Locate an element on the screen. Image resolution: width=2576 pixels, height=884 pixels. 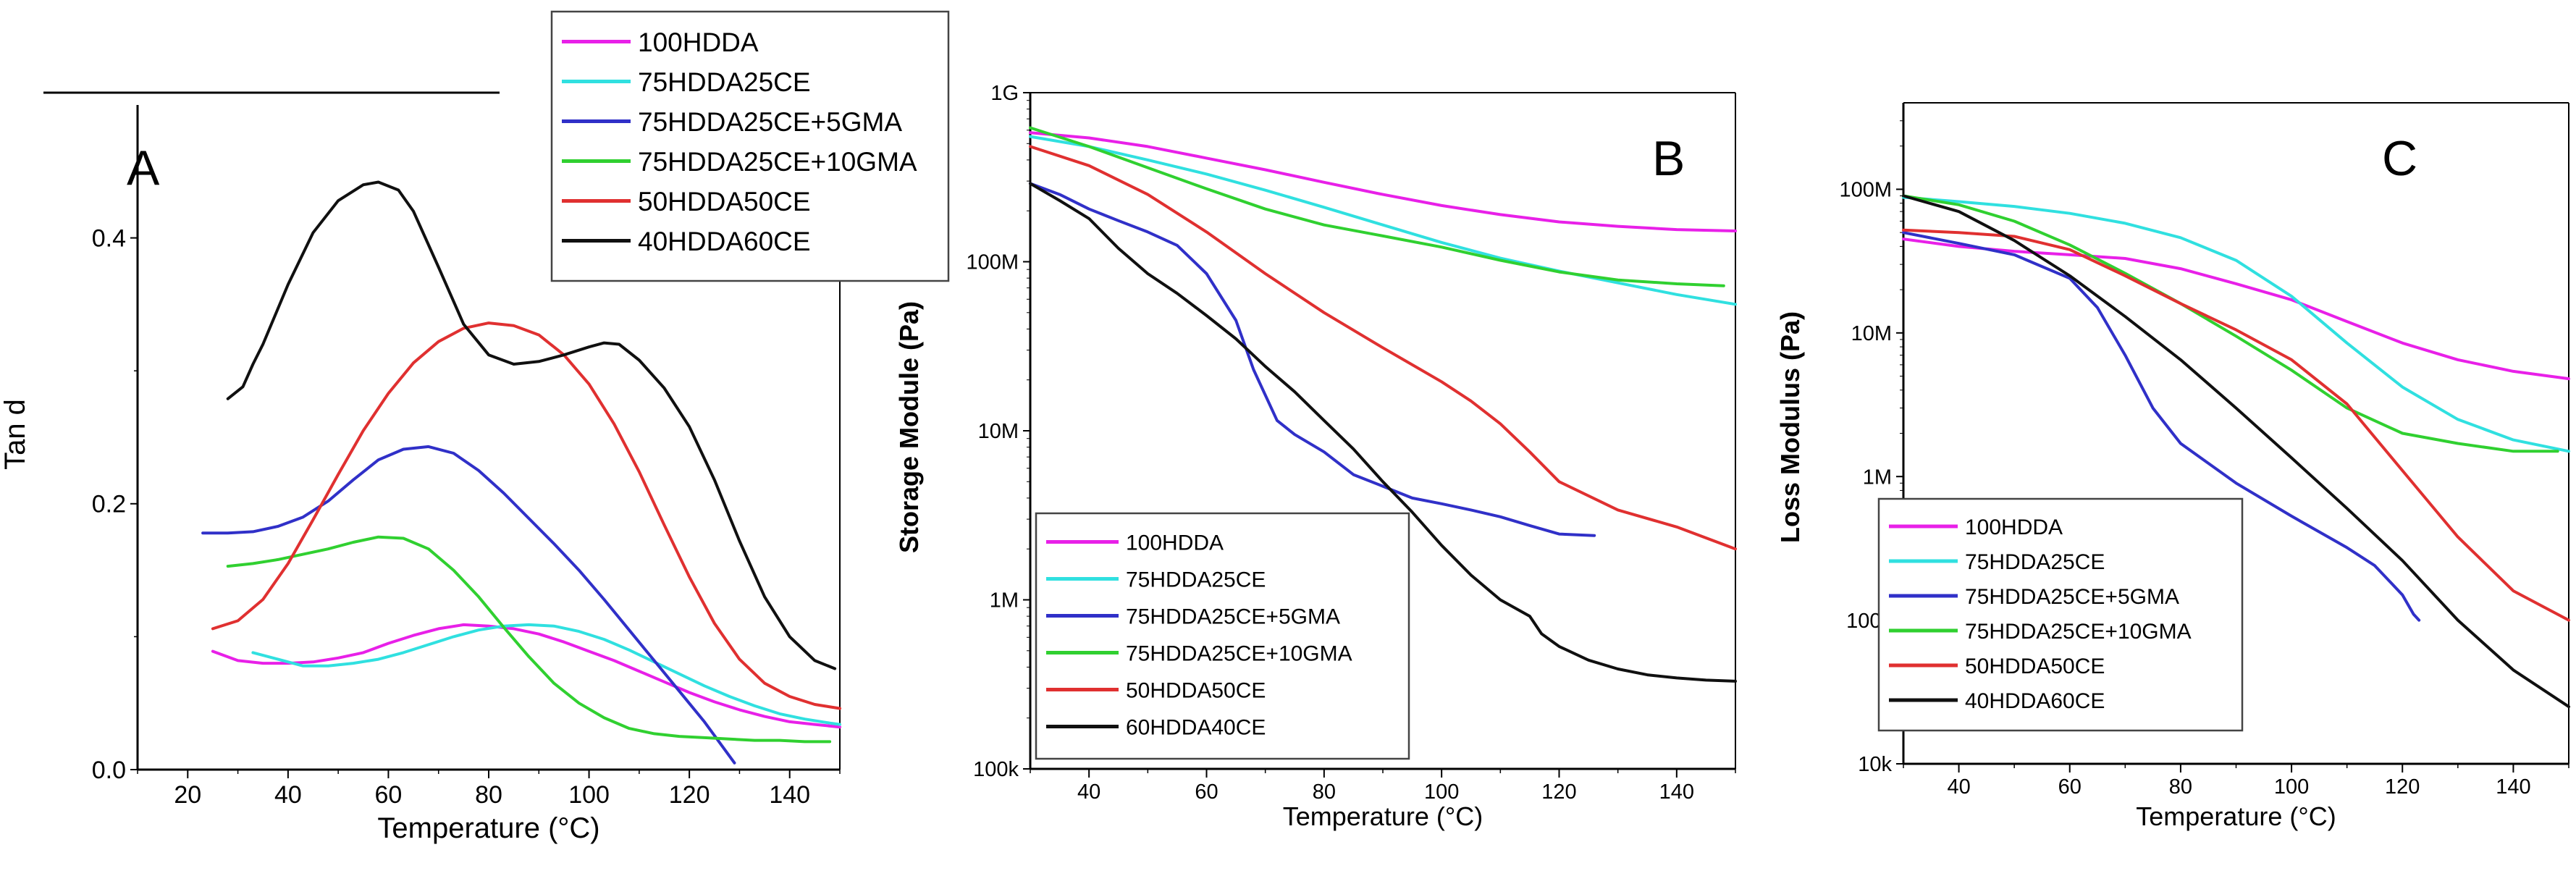
series-line-40hdda60ce is located at coordinates (531, 425).